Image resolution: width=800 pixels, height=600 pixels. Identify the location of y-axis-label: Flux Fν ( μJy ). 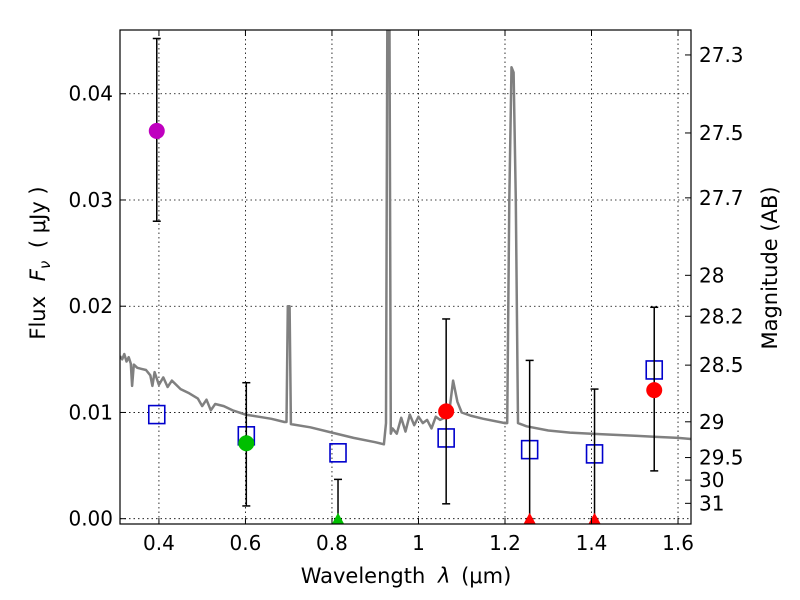
(40, 262).